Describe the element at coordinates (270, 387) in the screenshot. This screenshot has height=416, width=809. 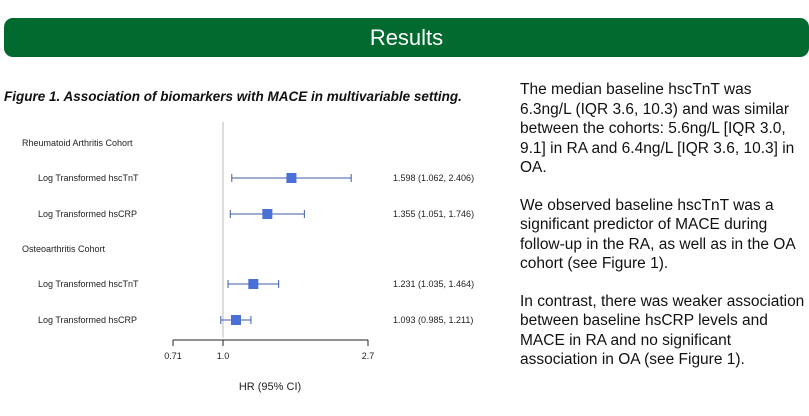
I see `x-axis-label: HR (95% CI)` at that location.